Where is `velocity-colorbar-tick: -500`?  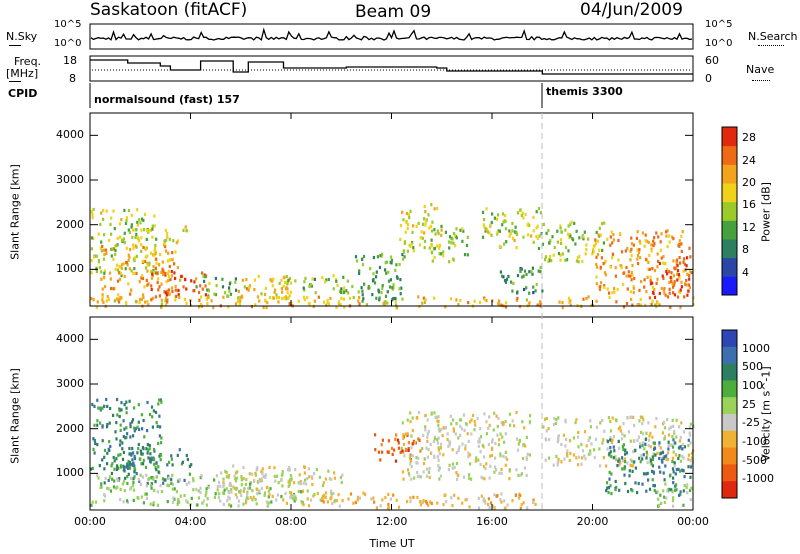
velocity-colorbar-tick: -500 is located at coordinates (754, 460).